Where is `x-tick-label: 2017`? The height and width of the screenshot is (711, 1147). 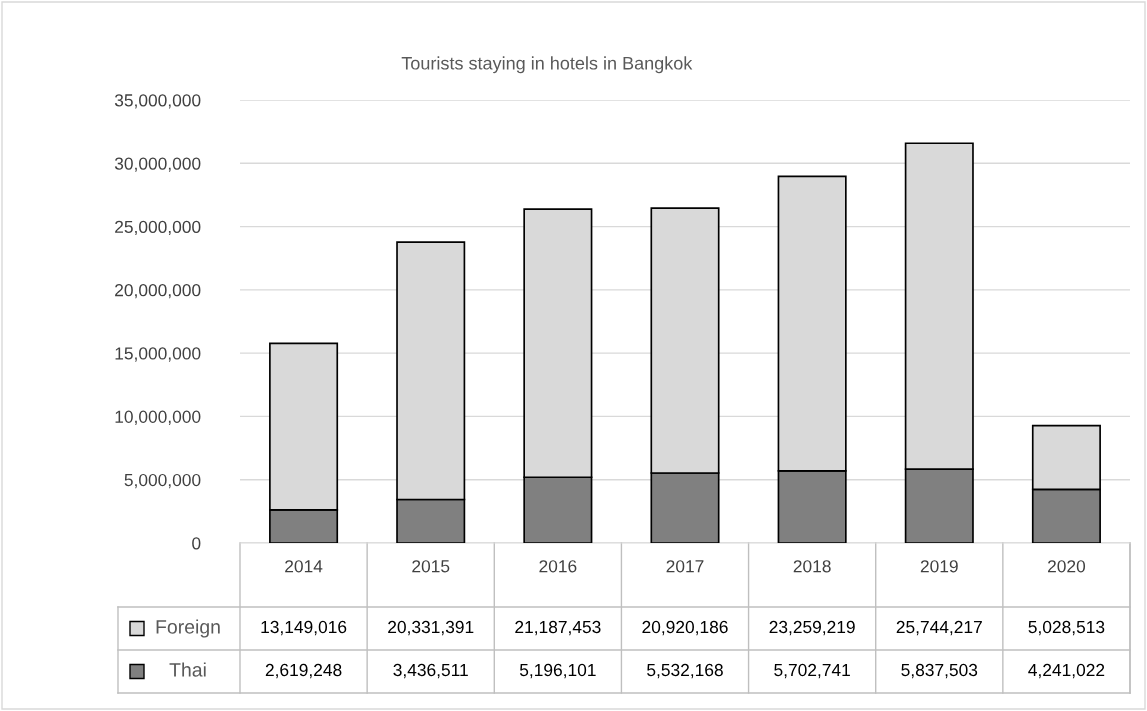 x-tick-label: 2017 is located at coordinates (685, 566).